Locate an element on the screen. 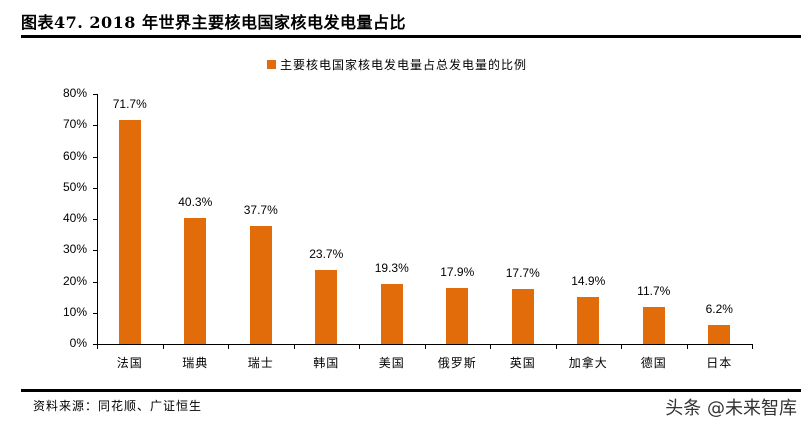 The image size is (811, 428). data-label: 14.9% is located at coordinates (588, 281).